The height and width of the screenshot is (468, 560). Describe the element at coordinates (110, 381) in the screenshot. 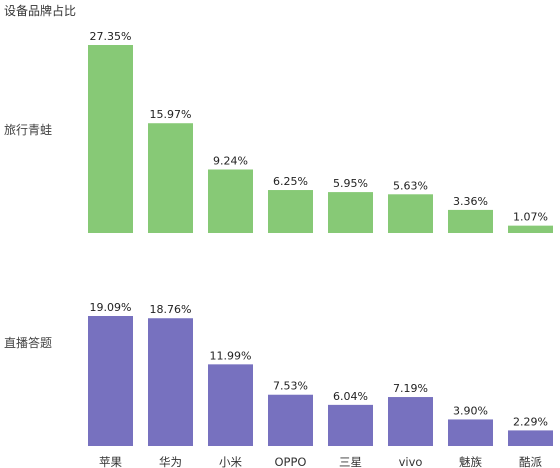

I see `bar-2-苹果` at that location.